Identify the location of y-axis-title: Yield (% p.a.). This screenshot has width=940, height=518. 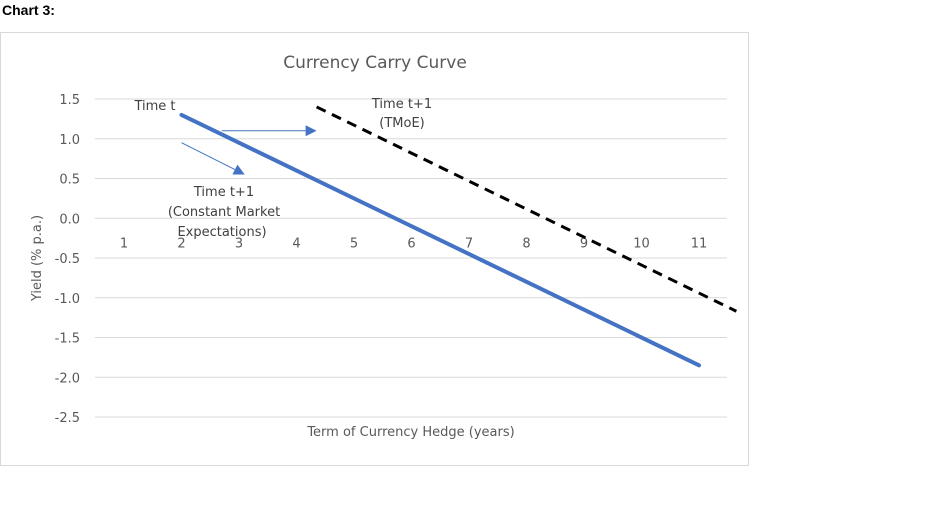
(37, 258).